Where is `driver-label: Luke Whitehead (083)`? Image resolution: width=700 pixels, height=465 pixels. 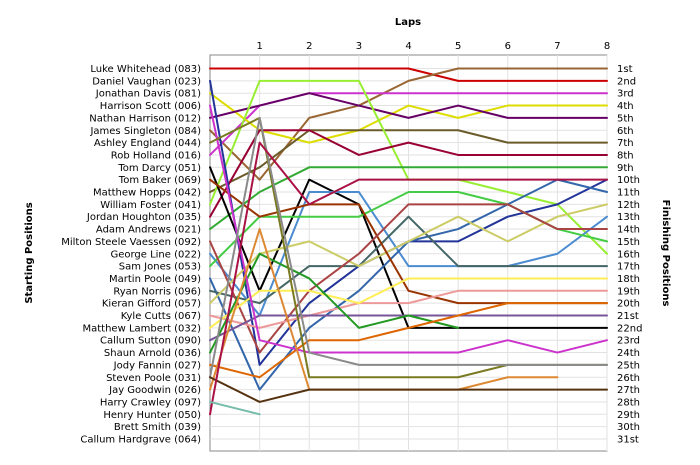 driver-label: Luke Whitehead (083) is located at coordinates (145, 69).